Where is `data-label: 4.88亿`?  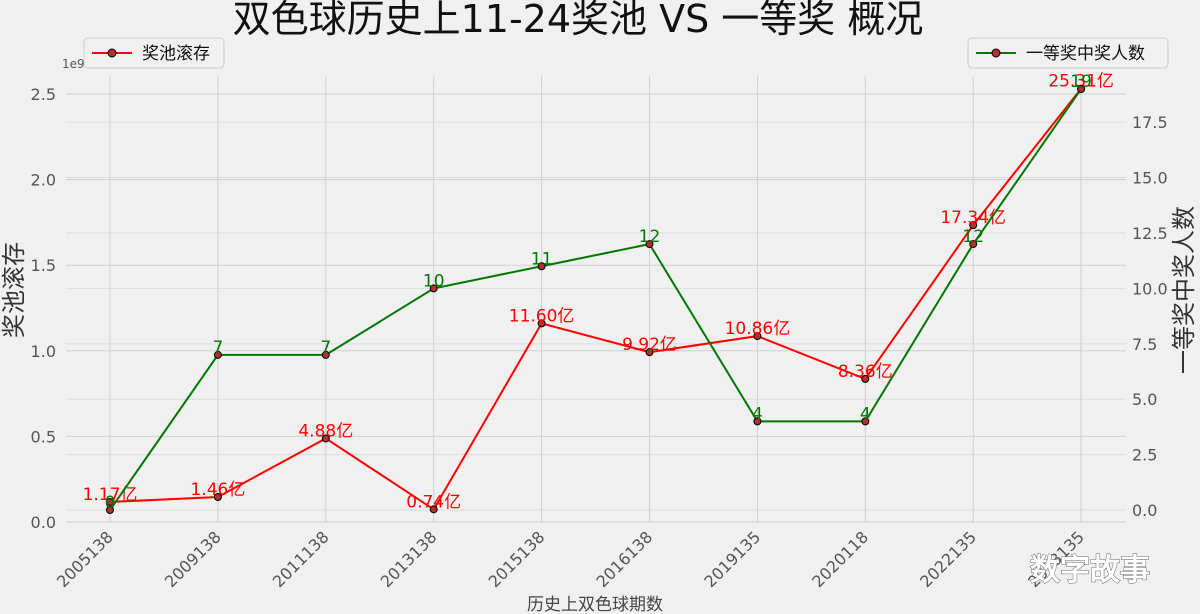 data-label: 4.88亿 is located at coordinates (325, 431).